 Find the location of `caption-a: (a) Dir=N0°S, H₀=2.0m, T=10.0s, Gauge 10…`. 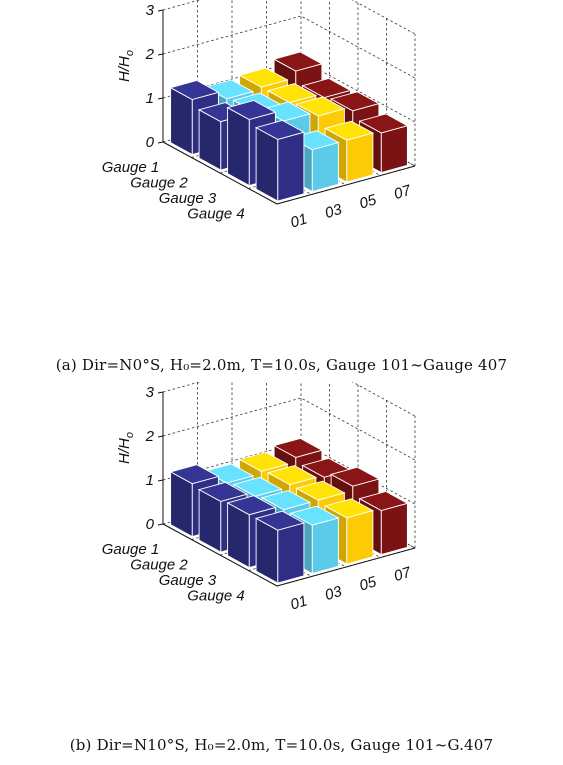

caption-a: (a) Dir=N0°S, H₀=2.0m, T=10.0s, Gauge 10… is located at coordinates (281, 365).